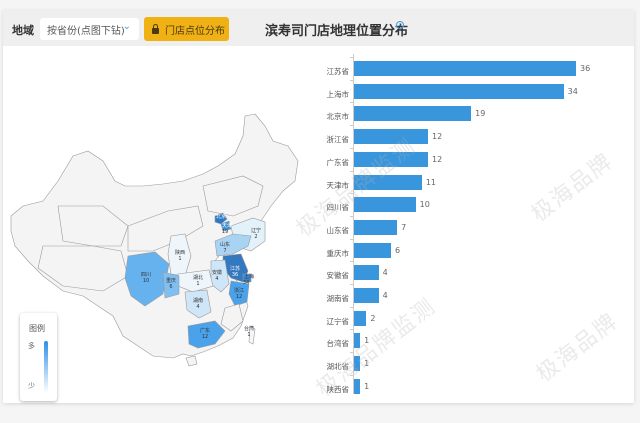 This screenshot has width=640, height=423. I want to click on bar-row: 安徽省 4, so click(468, 275).